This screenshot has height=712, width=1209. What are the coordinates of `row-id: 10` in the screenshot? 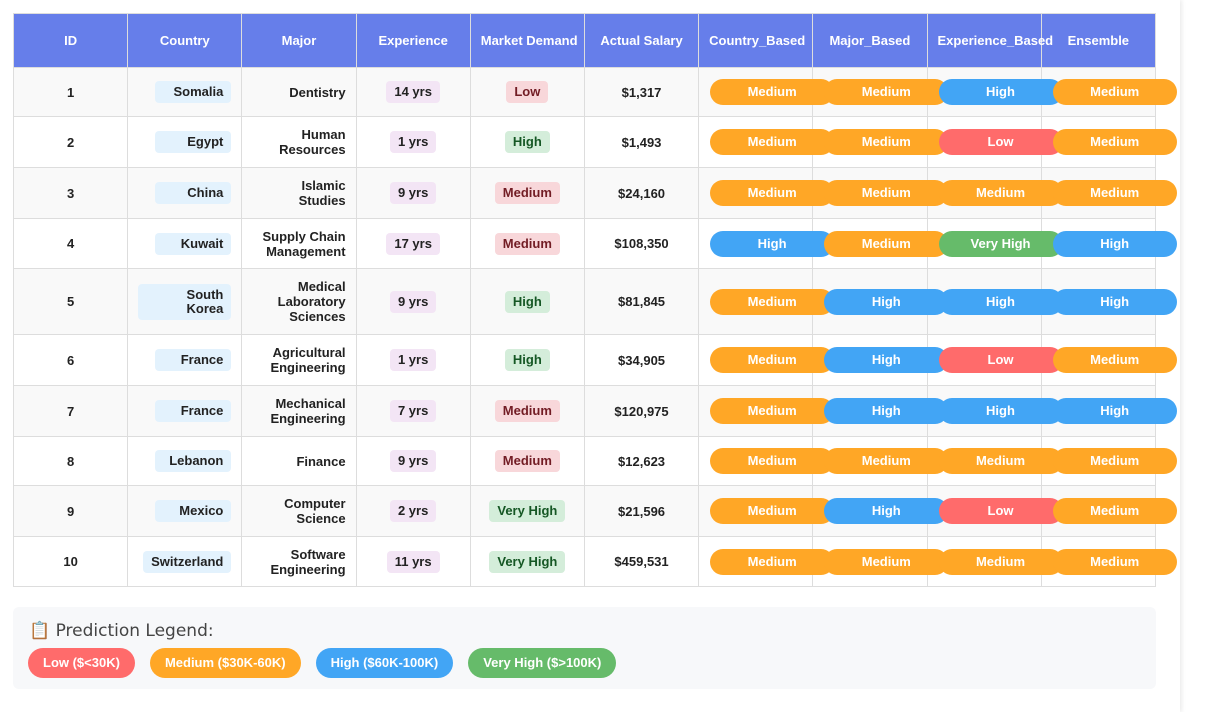 It's located at (70, 561).